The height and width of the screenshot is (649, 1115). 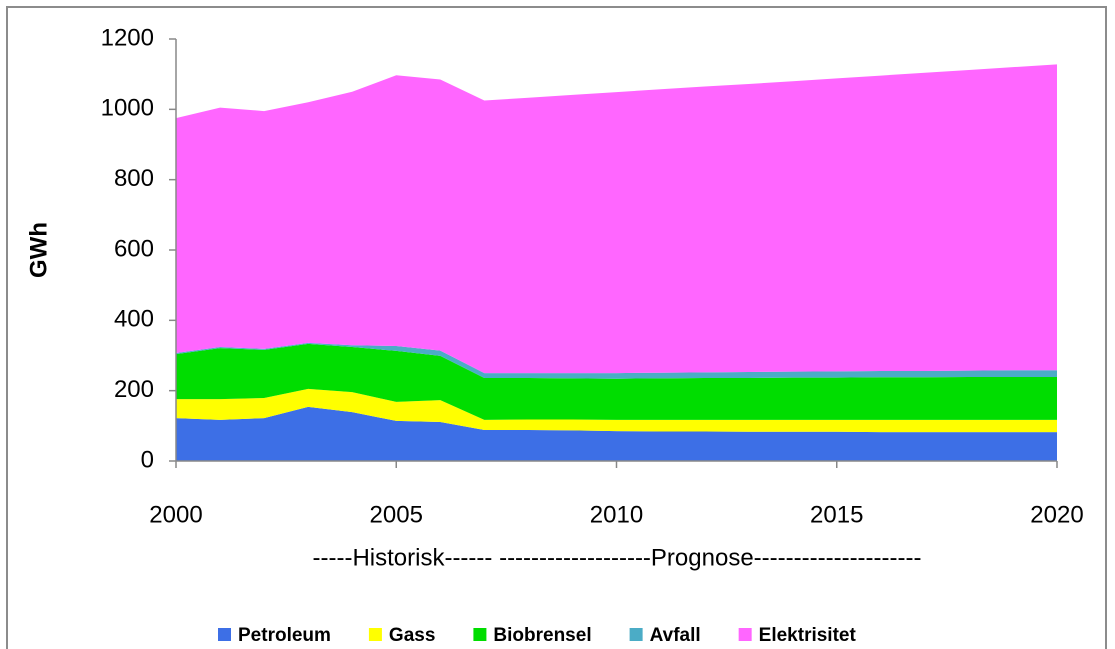 I want to click on legend-label: Petroleum, so click(x=284, y=635).